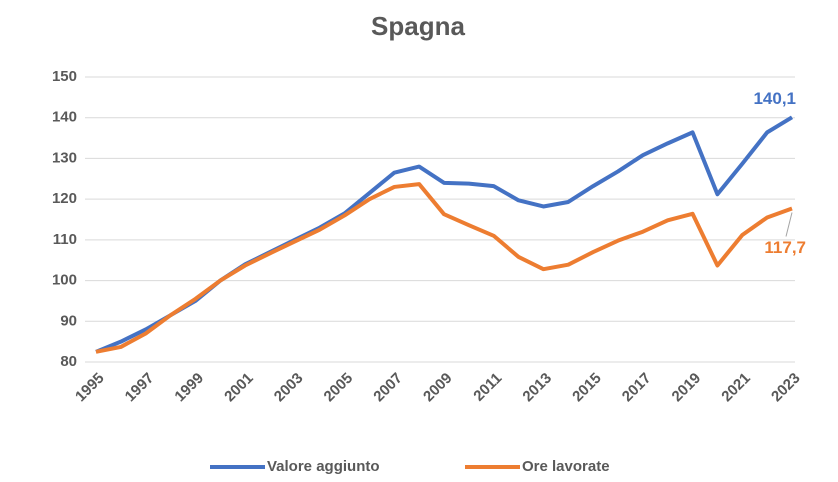 The image size is (838, 482). What do you see at coordinates (64, 76) in the screenshot?
I see `y-tick-label: 150` at bounding box center [64, 76].